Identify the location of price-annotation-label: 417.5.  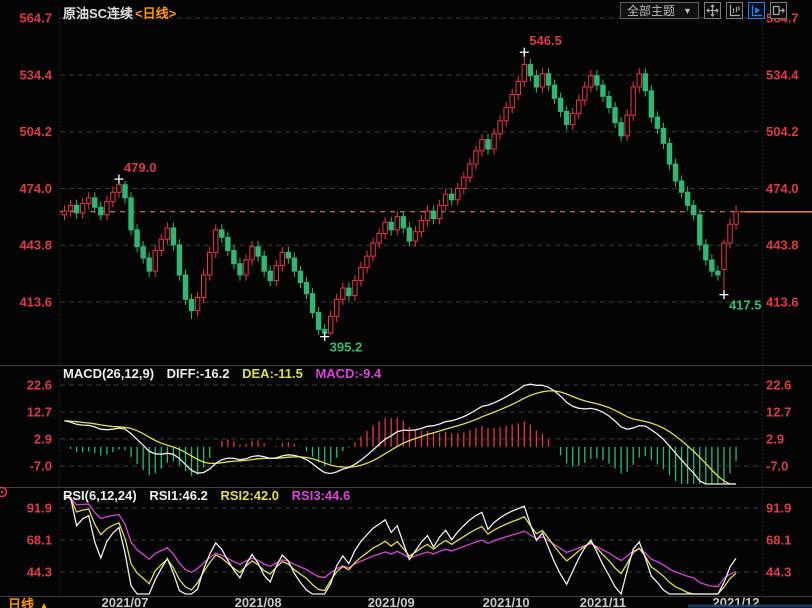
(745, 305).